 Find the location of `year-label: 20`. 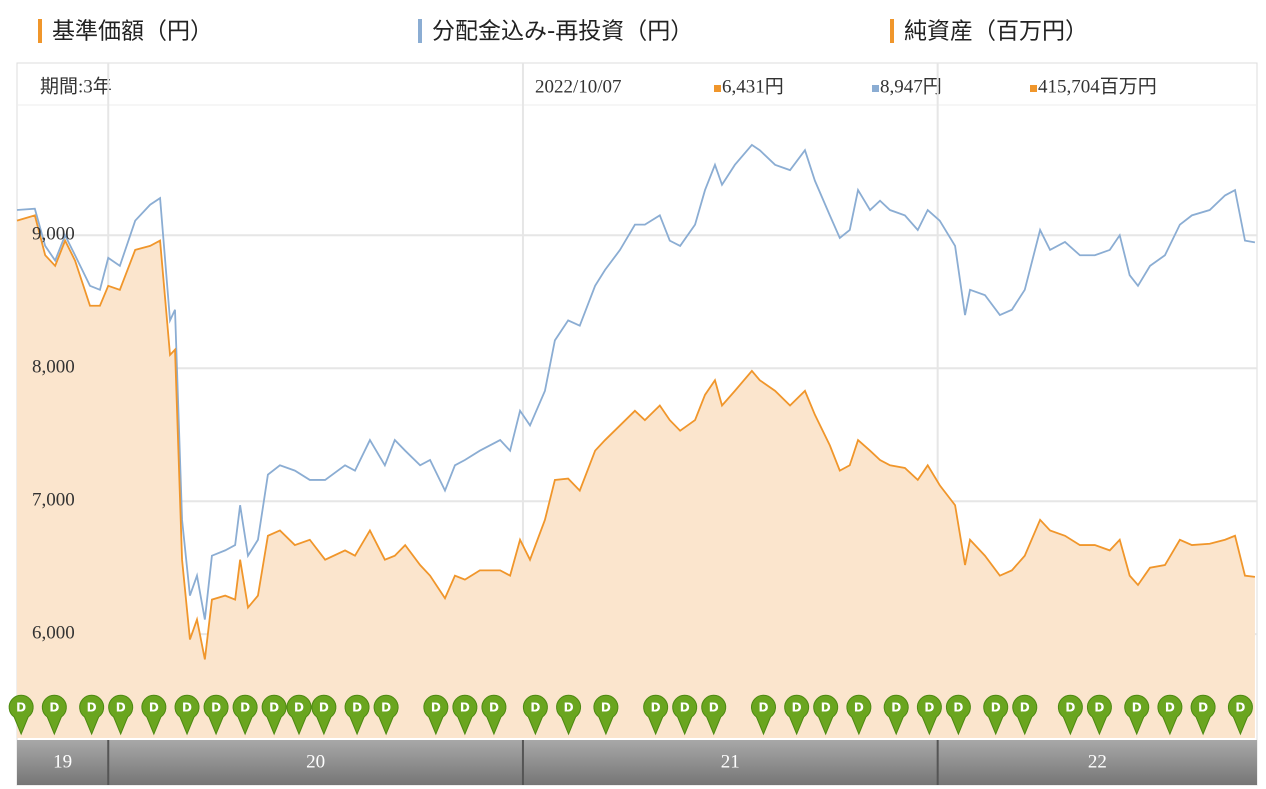

year-label: 20 is located at coordinates (315, 761).